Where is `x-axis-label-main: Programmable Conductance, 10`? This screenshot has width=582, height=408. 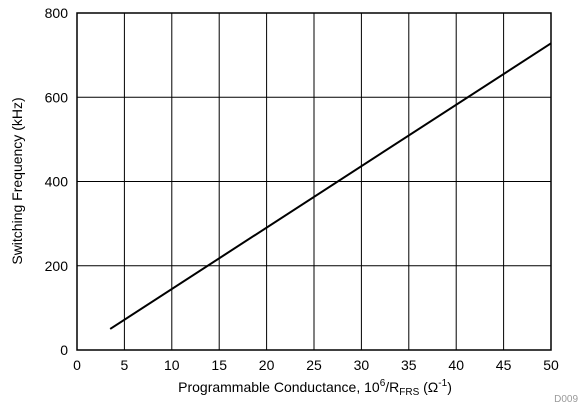 x-axis-label-main: Programmable Conductance, 10 is located at coordinates (279, 387).